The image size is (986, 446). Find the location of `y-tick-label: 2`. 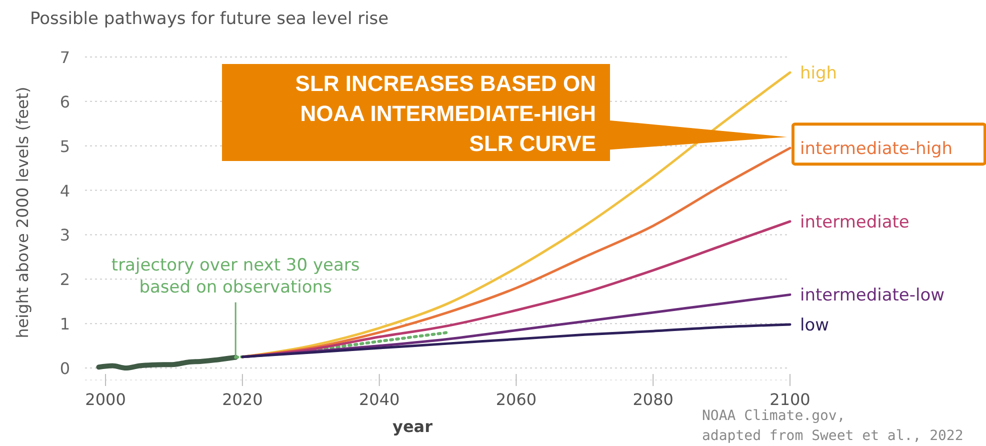

y-tick-label: 2 is located at coordinates (65, 280).